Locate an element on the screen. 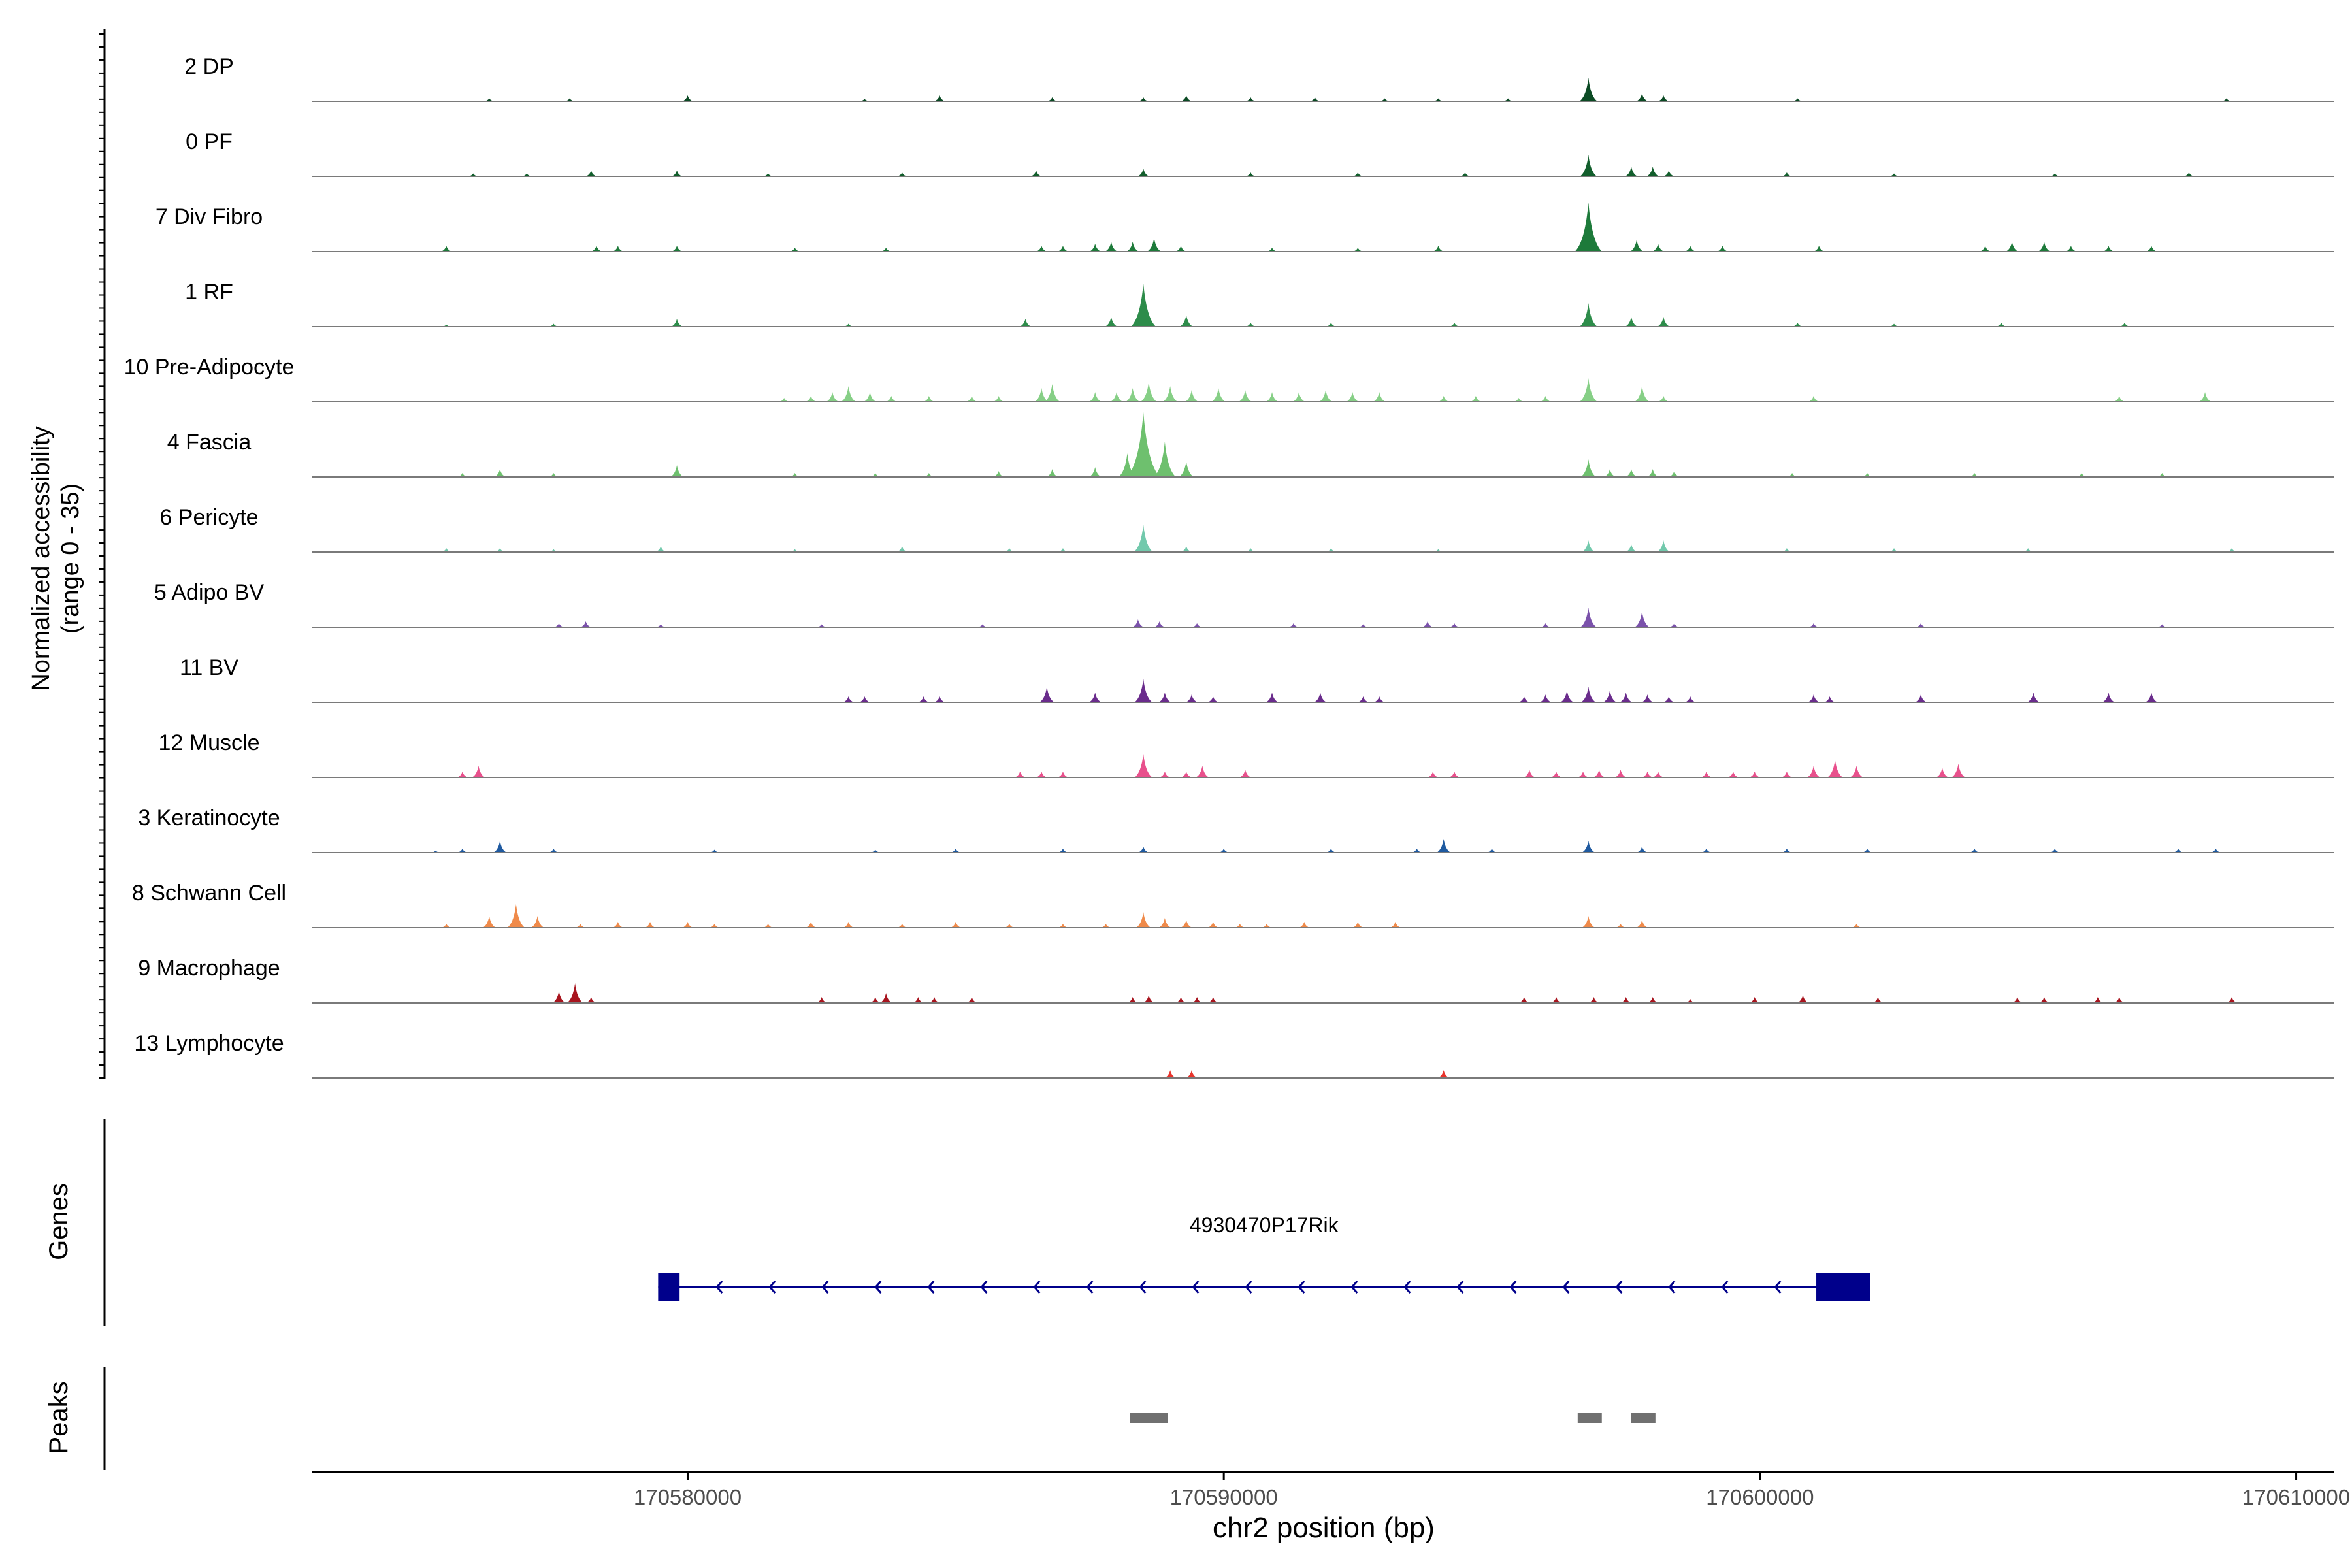  track-8: 5 Adipo BV is located at coordinates (1244, 604).